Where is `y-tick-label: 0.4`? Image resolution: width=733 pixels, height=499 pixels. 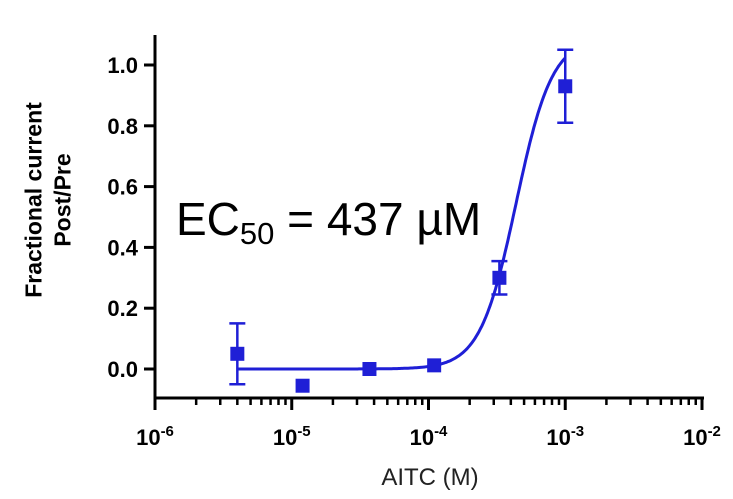 y-tick-label: 0.4 is located at coordinates (122, 247).